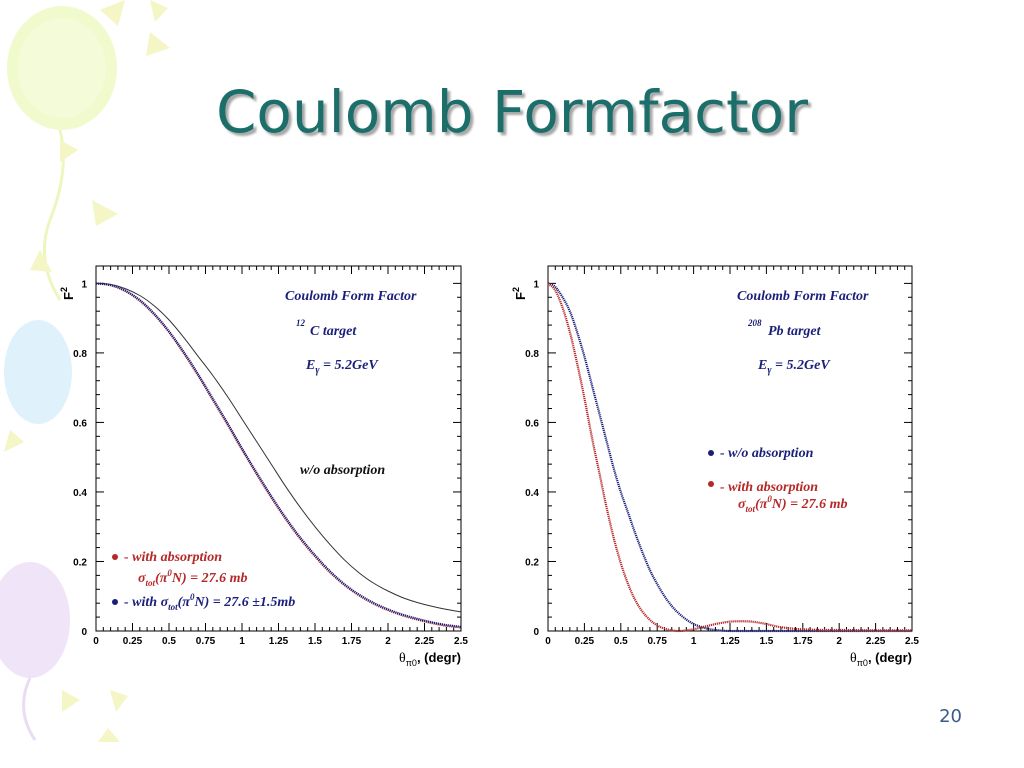  What do you see at coordinates (84, 632) in the screenshot?
I see `y-tick-label: 0` at bounding box center [84, 632].